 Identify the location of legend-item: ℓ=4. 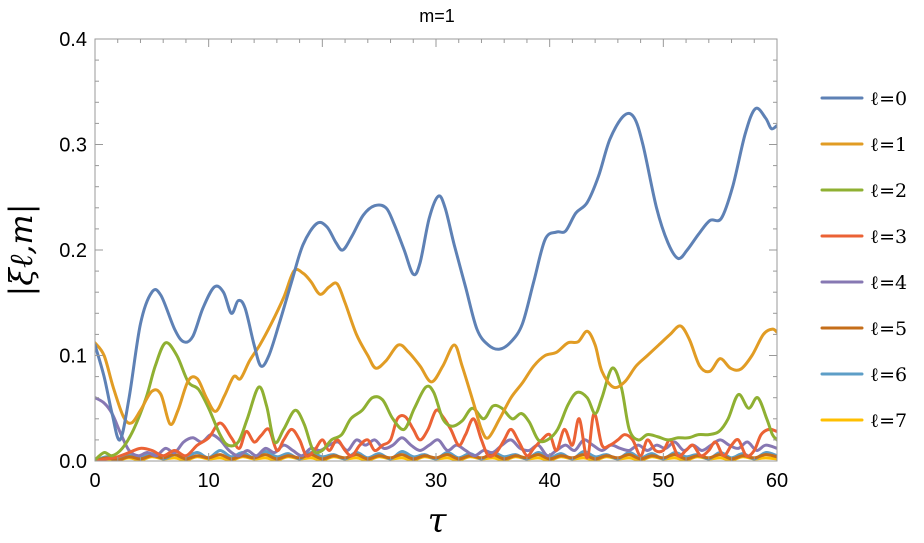
(863, 283).